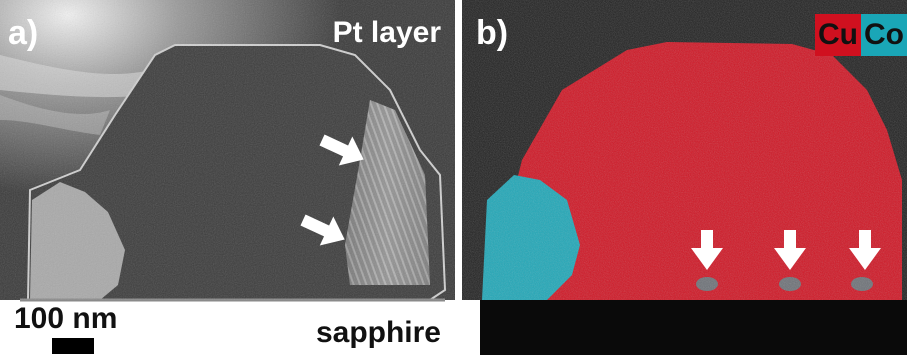  Describe the element at coordinates (838, 35) in the screenshot. I see `legend-cu: Cu` at that location.